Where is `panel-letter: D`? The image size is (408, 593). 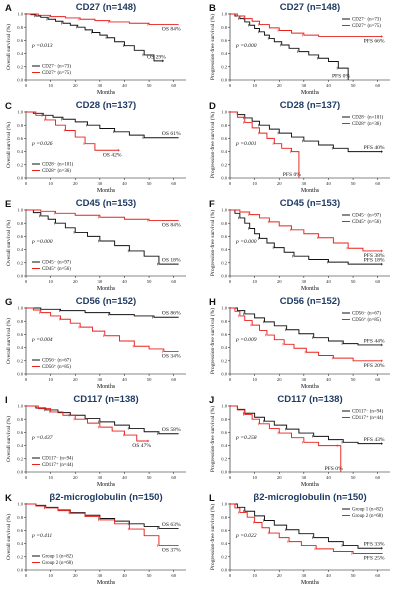
panel-letter: D is located at coordinates (212, 106).